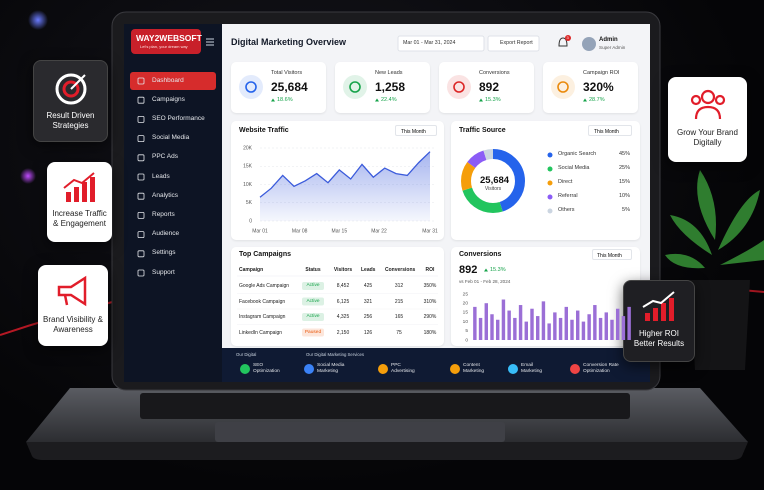 This screenshot has width=764, height=490. Describe the element at coordinates (430, 301) in the screenshot. I see `table-cell: 310%` at that location.